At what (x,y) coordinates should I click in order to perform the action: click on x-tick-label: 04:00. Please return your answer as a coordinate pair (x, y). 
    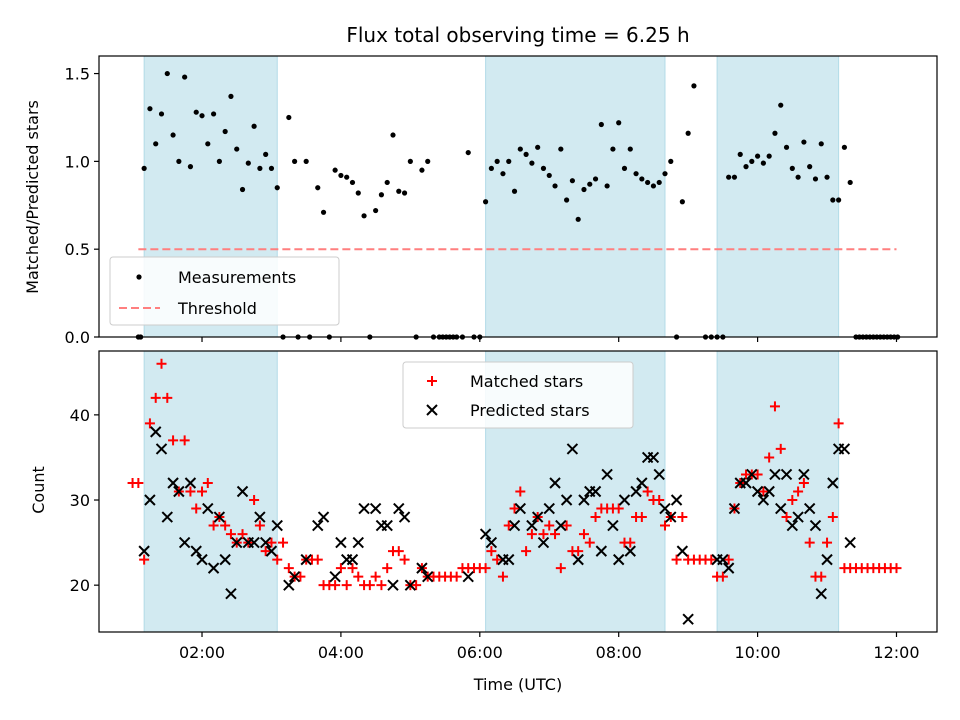
    Looking at the image, I should click on (341, 652).